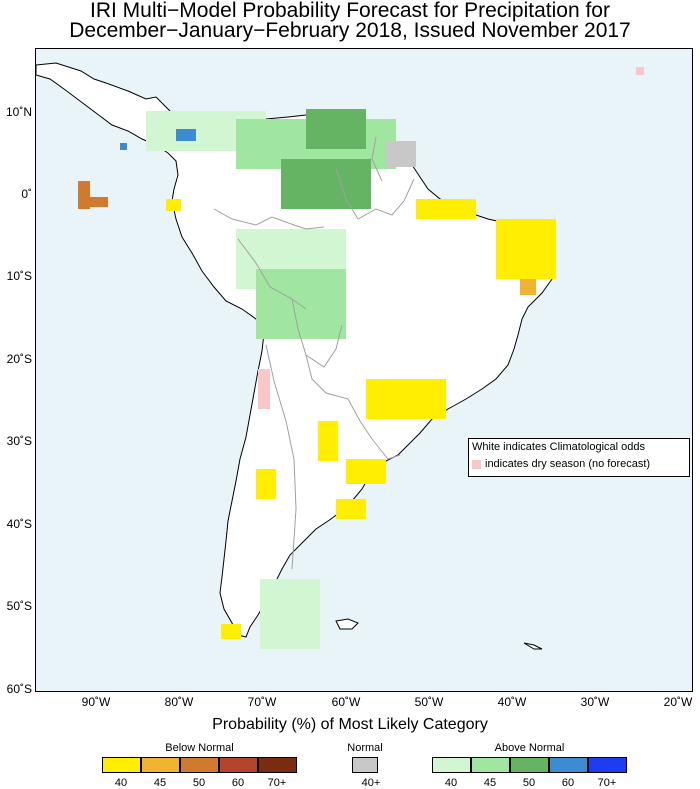 Image resolution: width=700 pixels, height=789 pixels. I want to click on below-45-cell, so click(528, 287).